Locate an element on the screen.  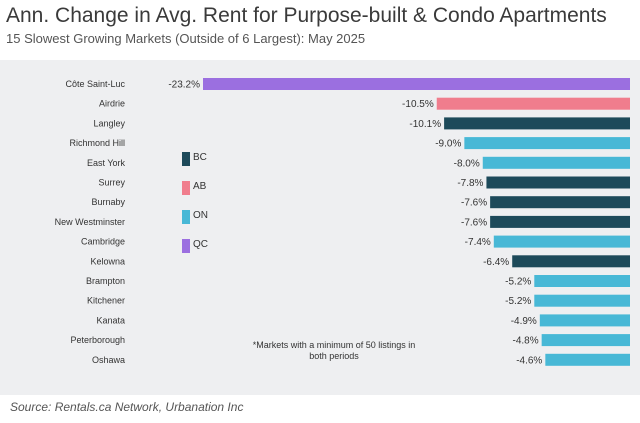
legend-label: AB is located at coordinates (200, 186).